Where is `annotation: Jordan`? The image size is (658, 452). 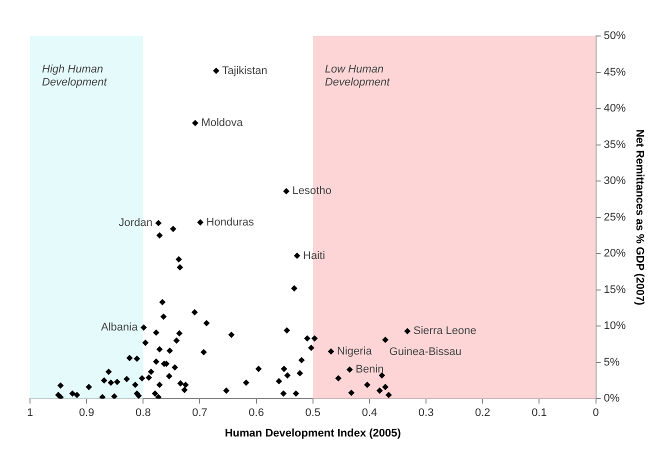 annotation: Jordan is located at coordinates (135, 223).